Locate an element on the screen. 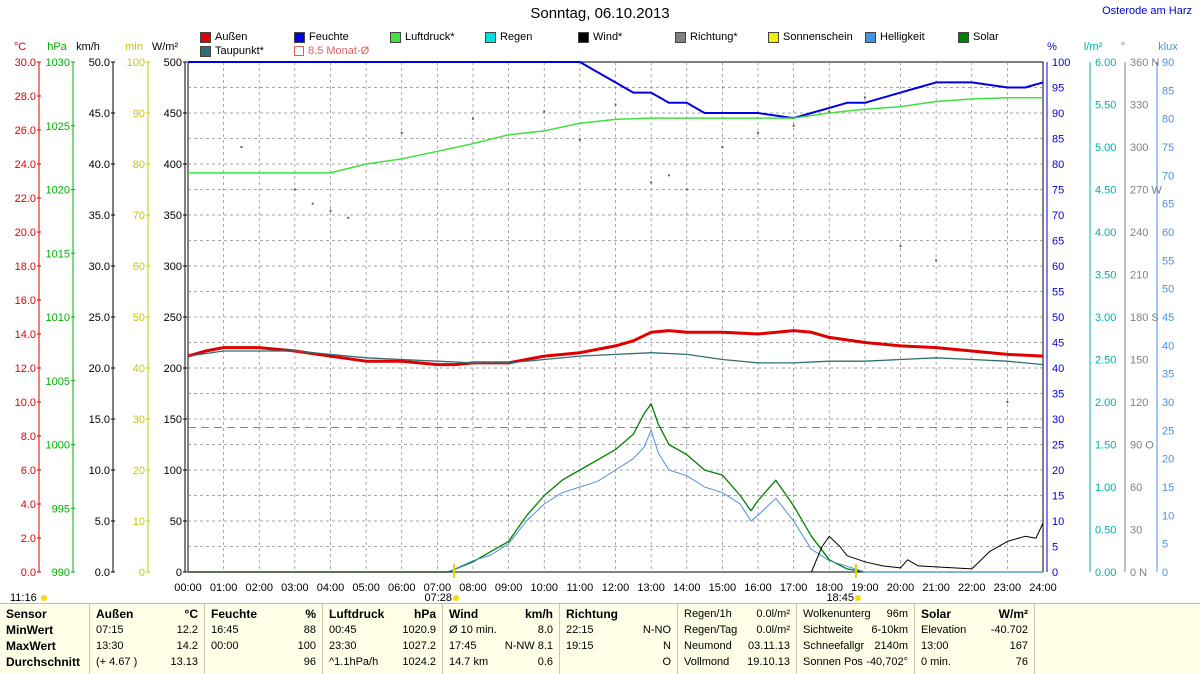 This screenshot has width=1200, height=674. axis-tick-label: 14.0 is located at coordinates (25, 335).